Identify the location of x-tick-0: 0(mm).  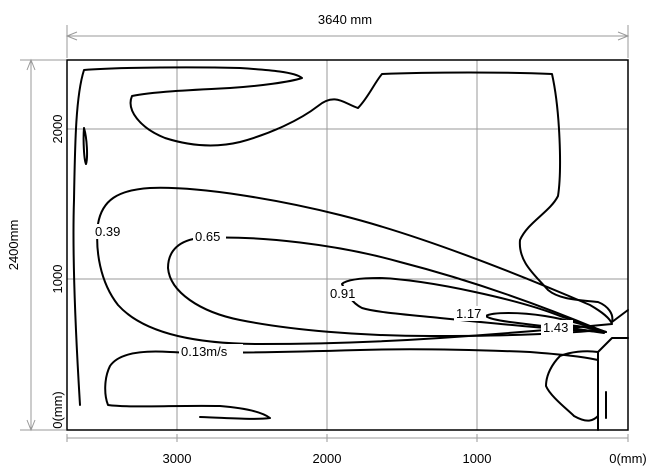
(628, 458).